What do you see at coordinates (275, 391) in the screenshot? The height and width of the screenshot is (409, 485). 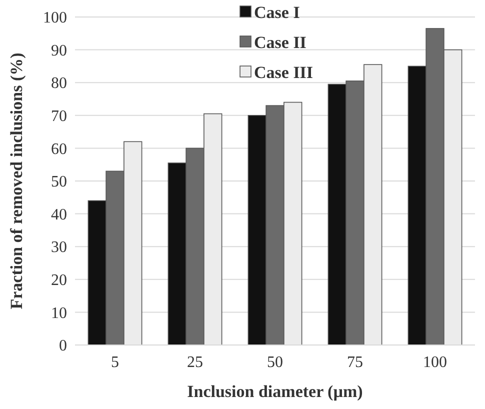 I see `x-axis-title: Inclusion diameter (µm)` at bounding box center [275, 391].